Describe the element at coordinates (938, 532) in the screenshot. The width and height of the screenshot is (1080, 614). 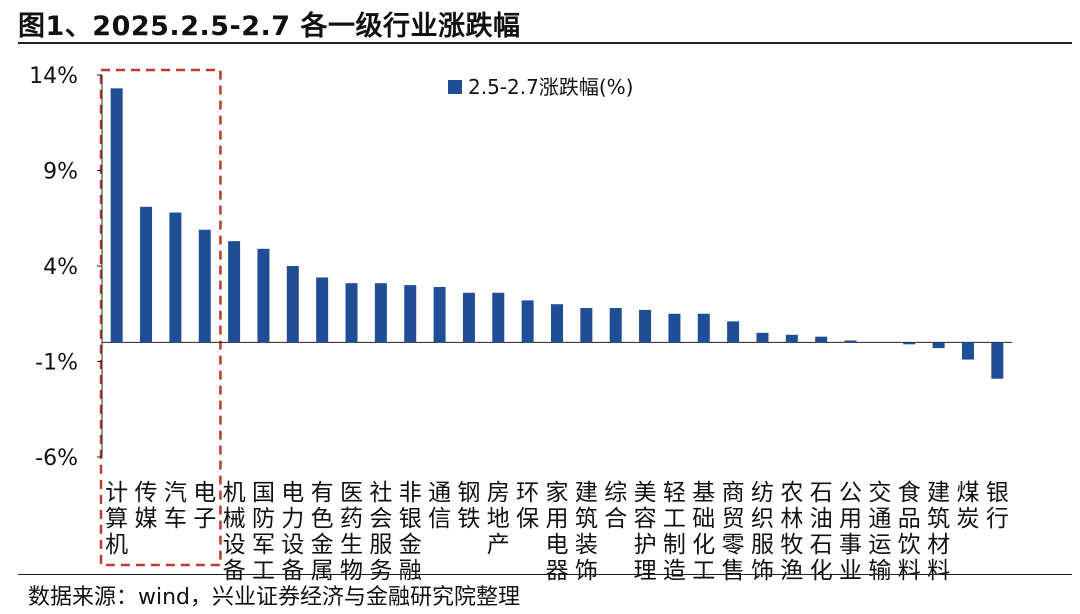
I see `category-label: 建筑材料` at that location.